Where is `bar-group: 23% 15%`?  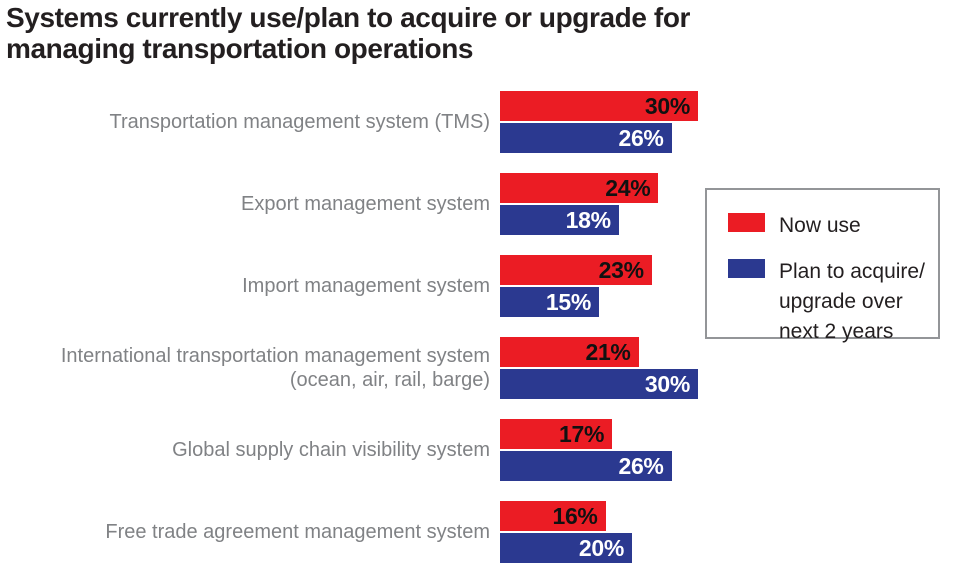
bar-group: 23% 15% is located at coordinates (576, 286).